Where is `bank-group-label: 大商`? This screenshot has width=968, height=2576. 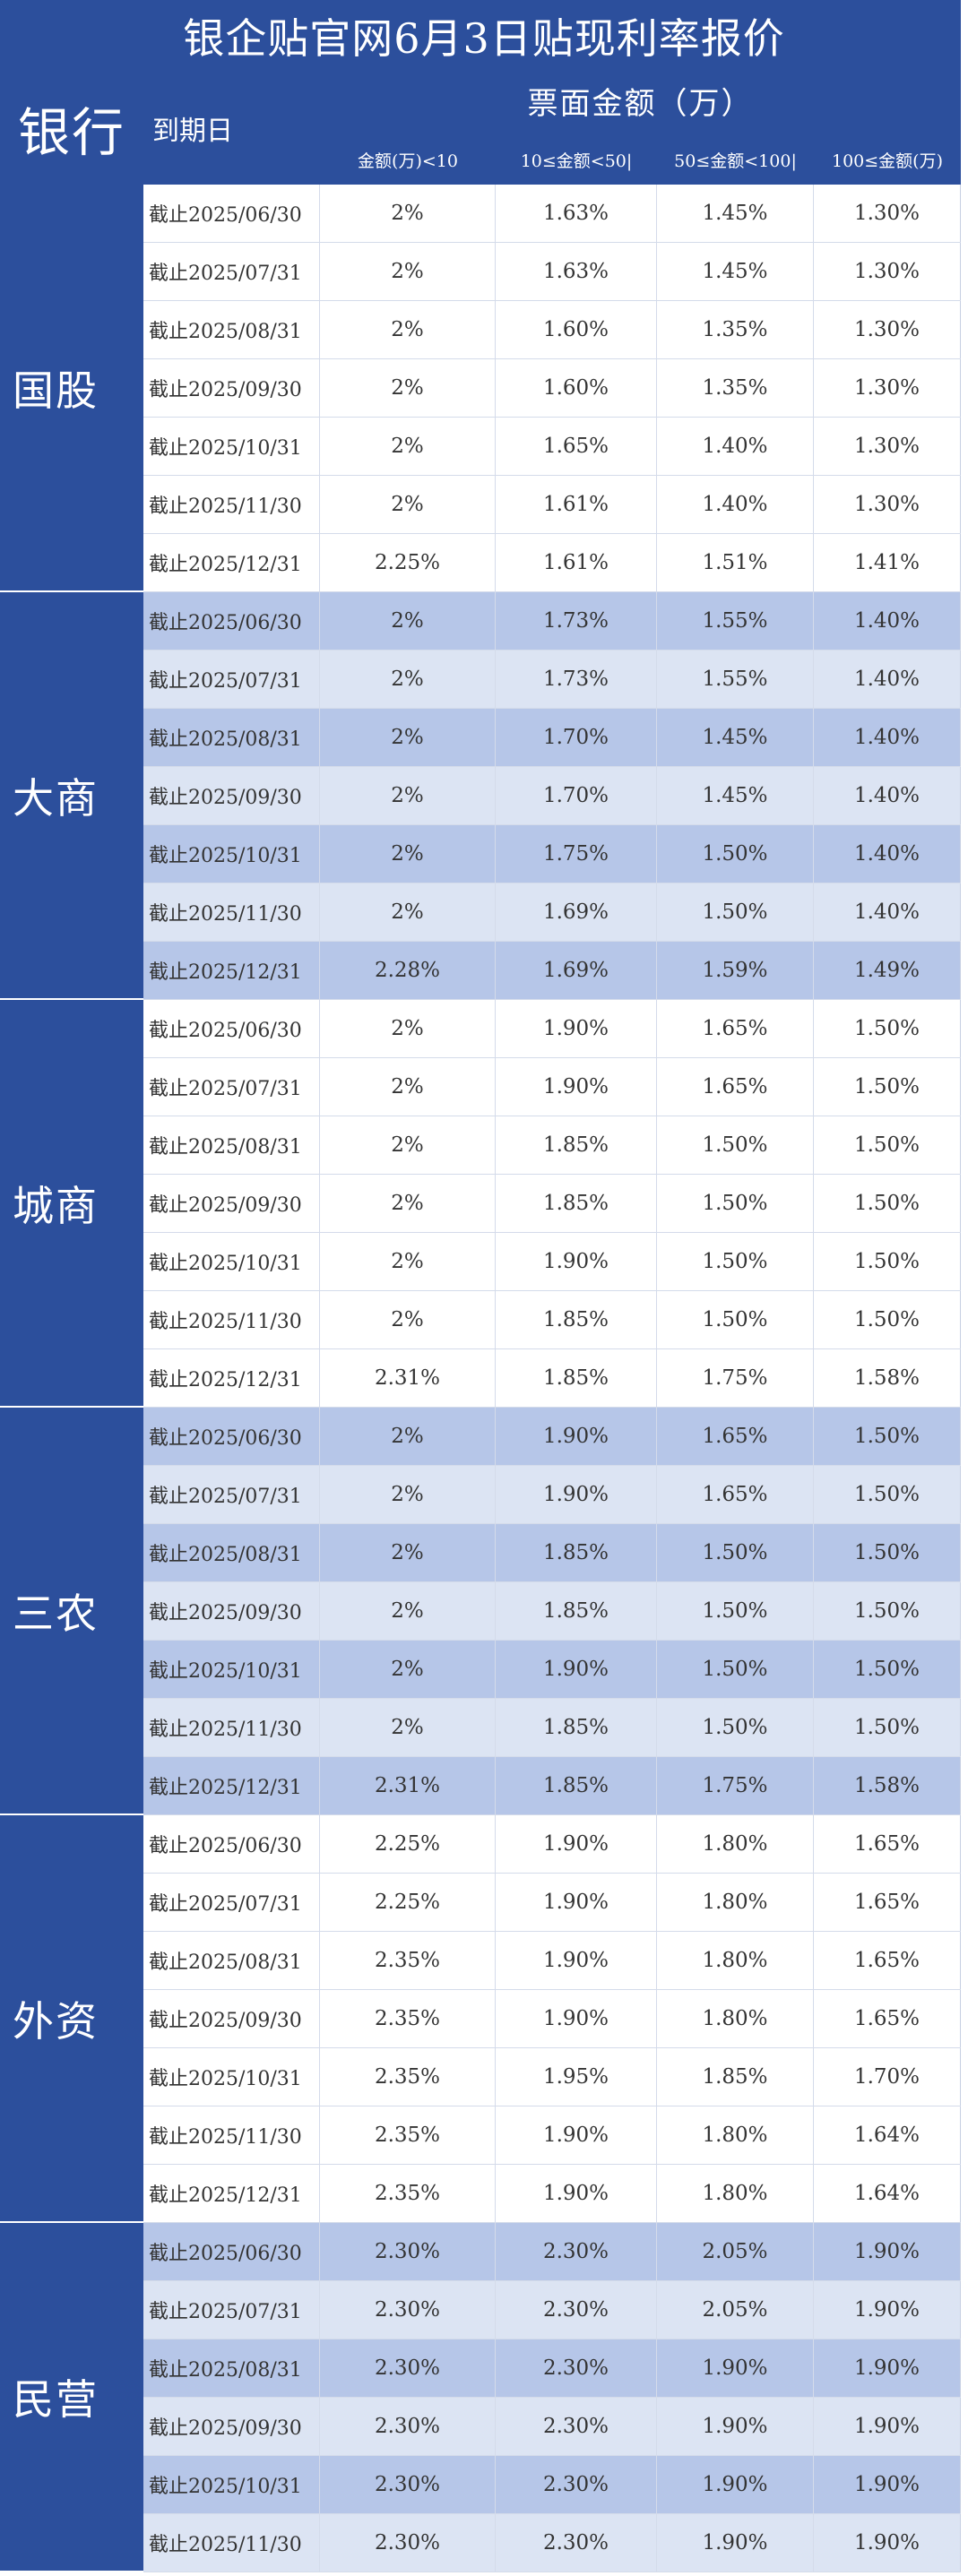
bank-group-label: 大商 is located at coordinates (71, 796).